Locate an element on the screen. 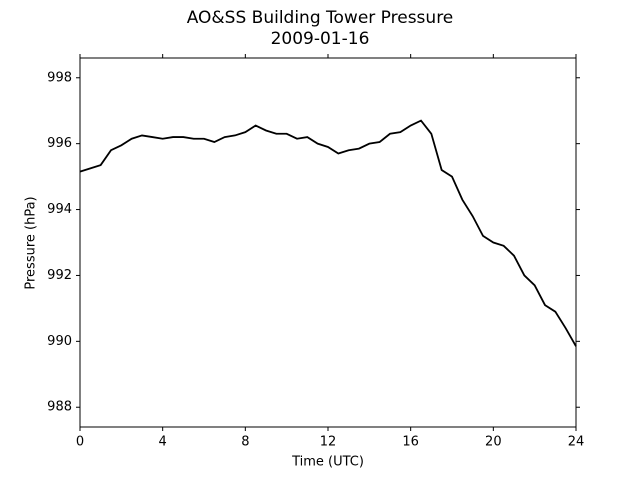  y-tick-label: 992 is located at coordinates (59, 275).